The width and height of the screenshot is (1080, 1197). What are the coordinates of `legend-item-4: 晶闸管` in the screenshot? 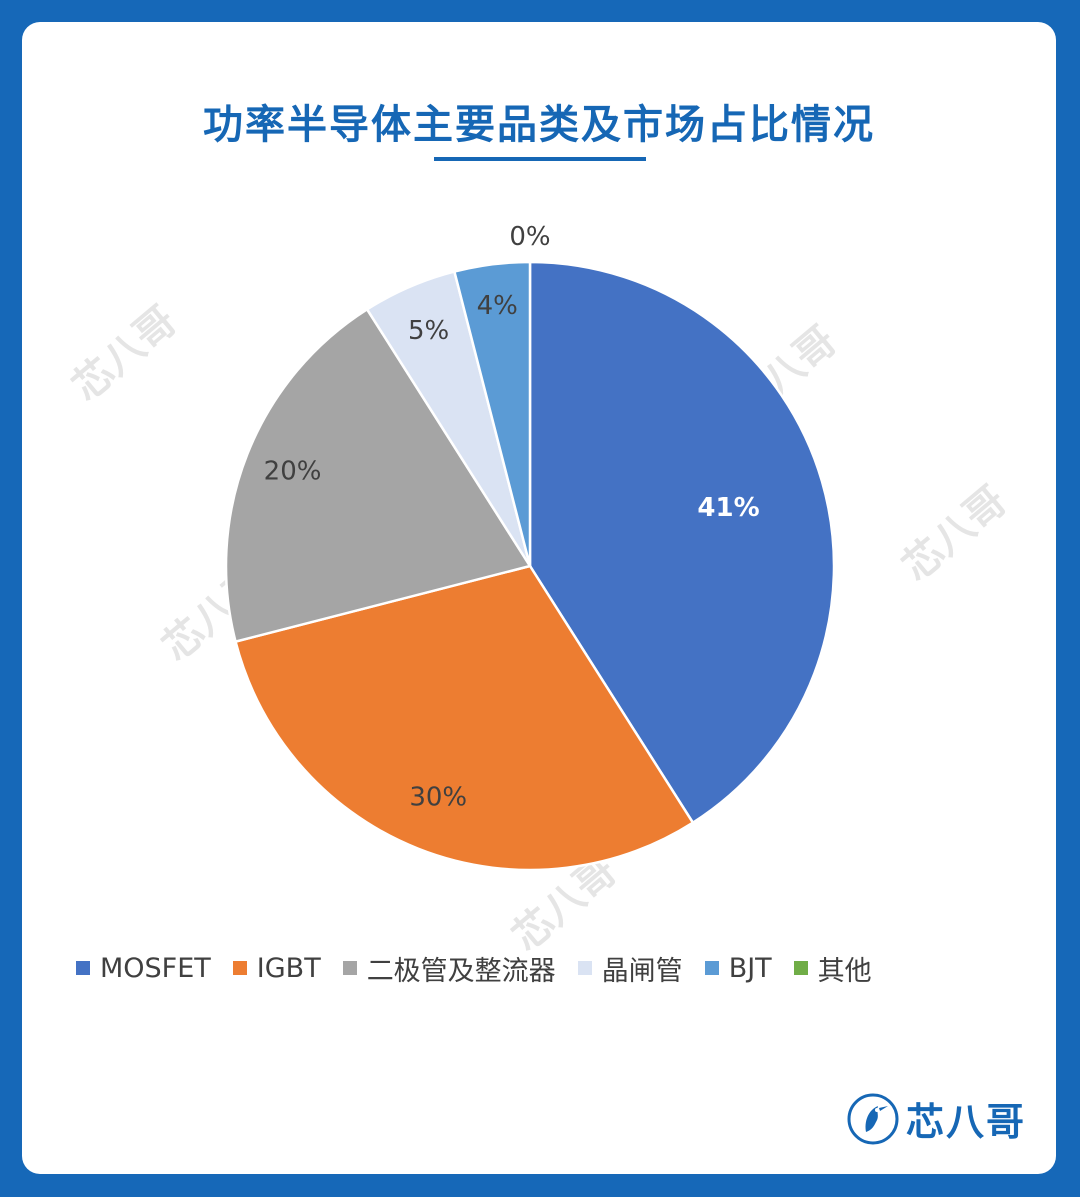 It's located at (630, 968).